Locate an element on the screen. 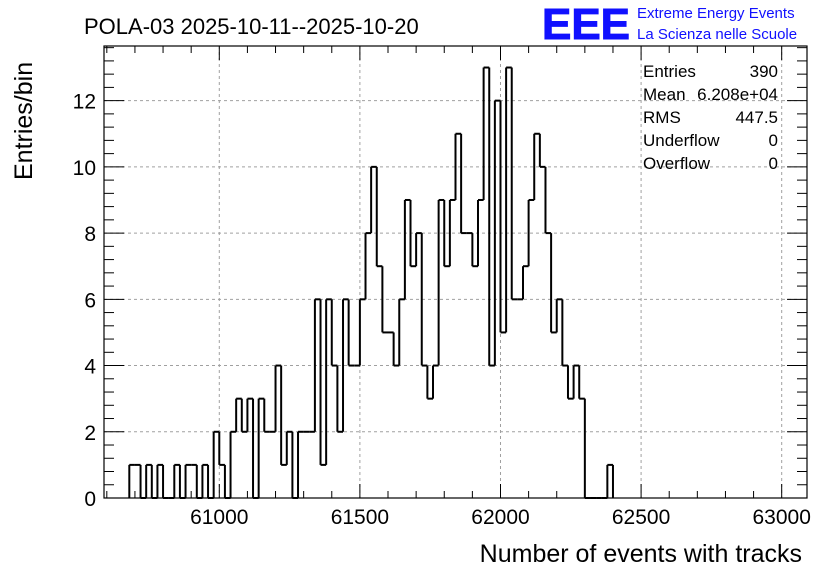 This screenshot has height=572, width=836. y-tick-label: 8 is located at coordinates (90, 234).